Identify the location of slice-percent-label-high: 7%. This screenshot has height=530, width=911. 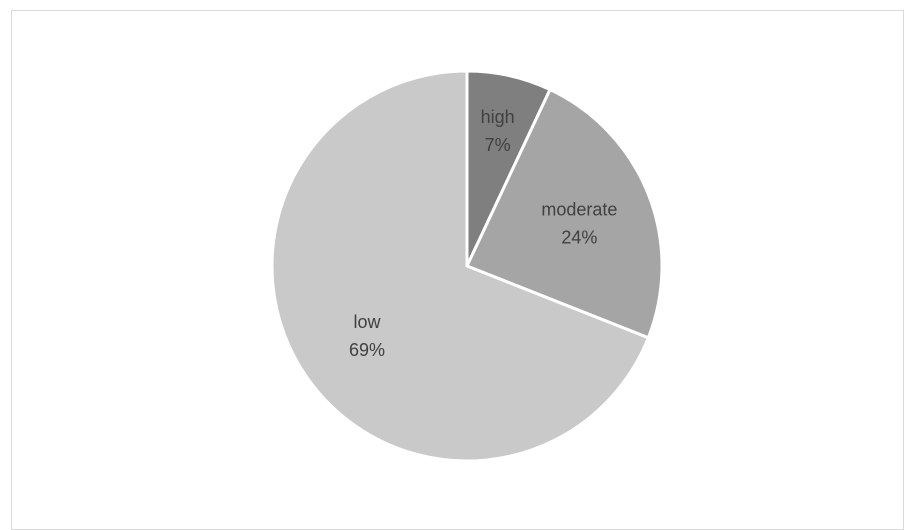
(498, 145).